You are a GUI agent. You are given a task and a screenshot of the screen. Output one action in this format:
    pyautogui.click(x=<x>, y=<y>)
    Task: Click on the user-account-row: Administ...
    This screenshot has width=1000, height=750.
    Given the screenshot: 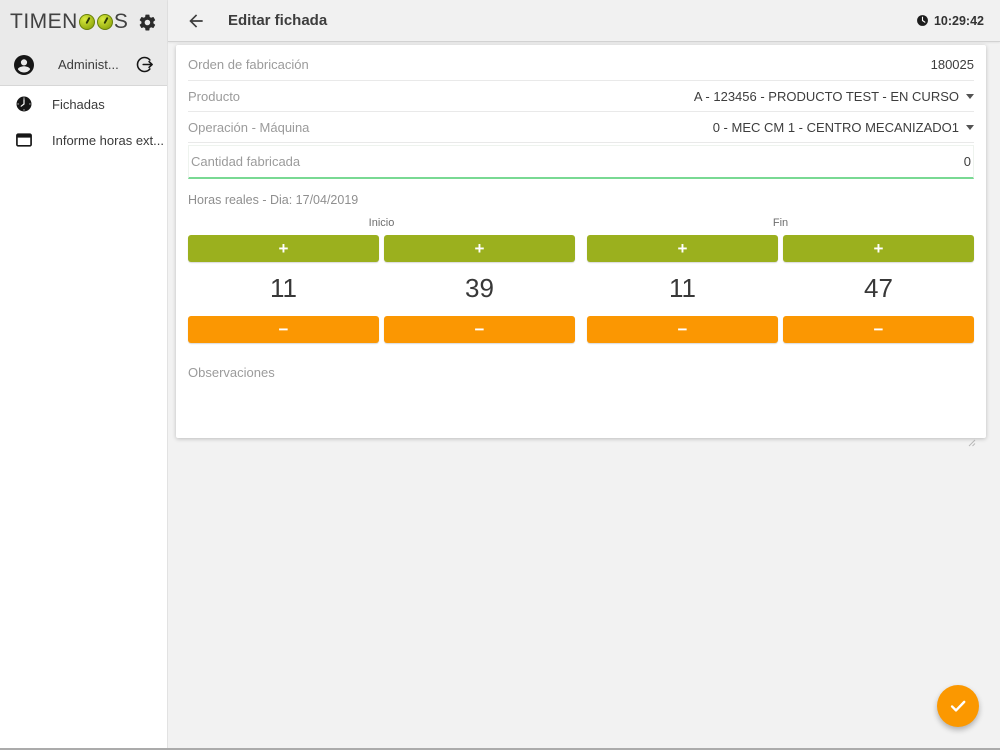 What is the action you would take?
    pyautogui.click(x=83, y=65)
    